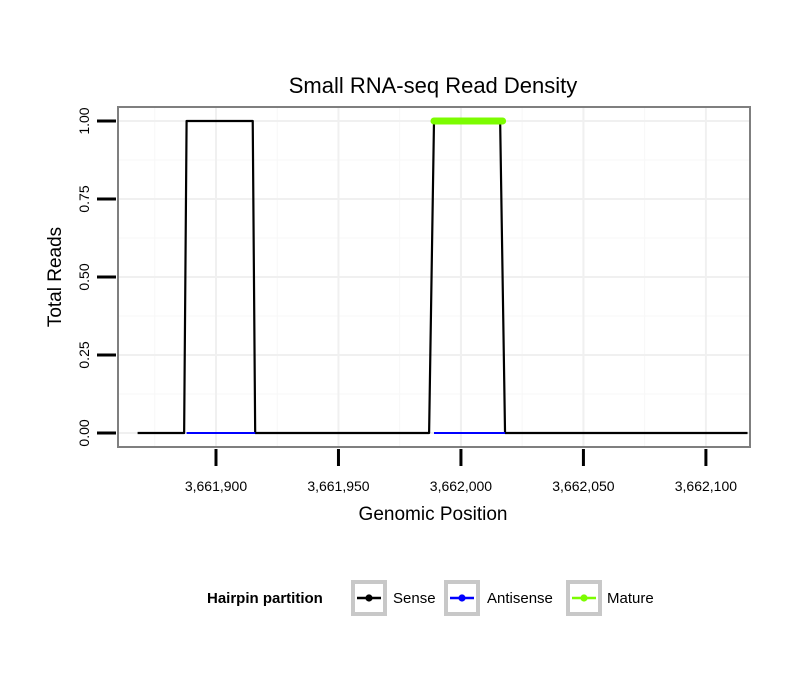 Image resolution: width=810 pixels, height=690 pixels. What do you see at coordinates (433, 514) in the screenshot?
I see `x-axis-title: Genomic Position` at bounding box center [433, 514].